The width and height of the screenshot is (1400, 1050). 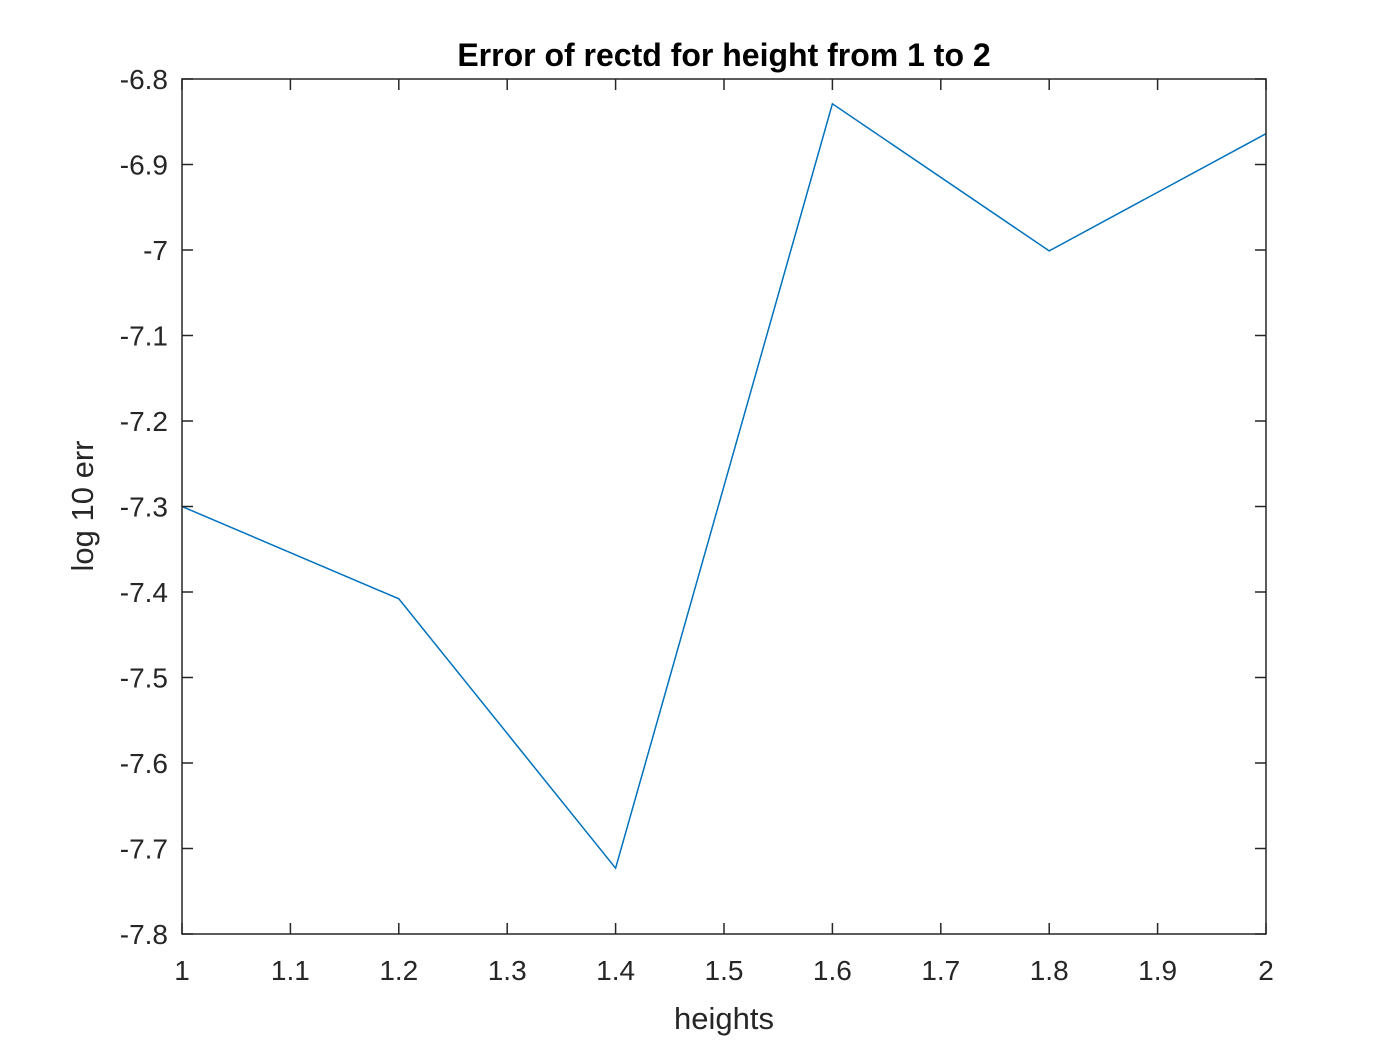 I want to click on x-tick-label: 1.1, so click(x=290, y=970).